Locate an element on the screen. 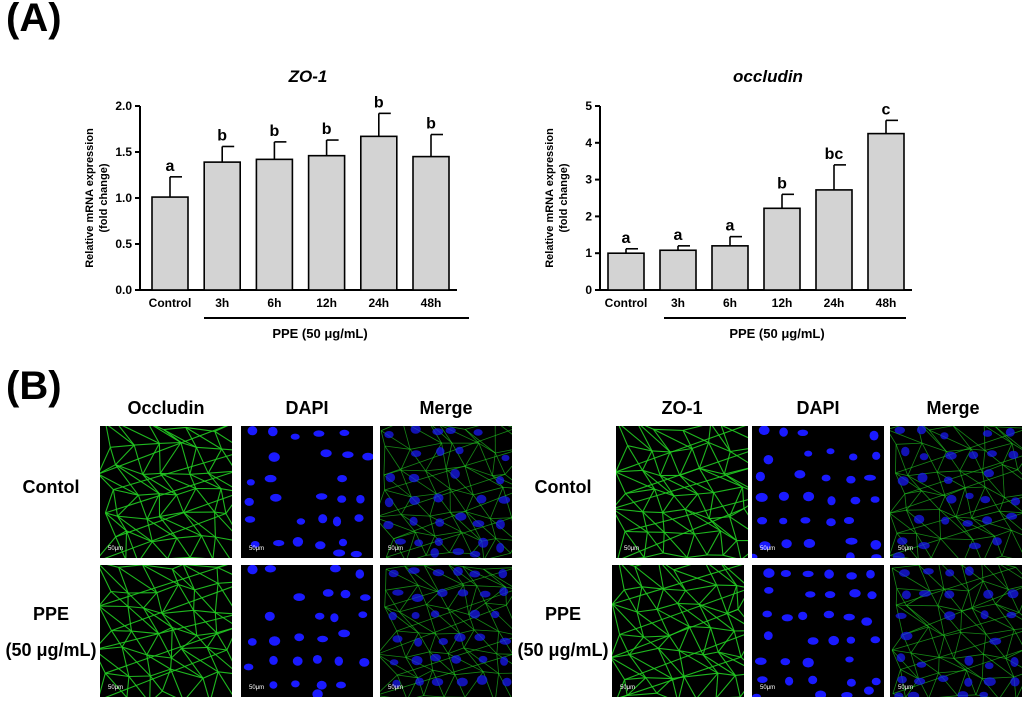 This screenshot has width=1024, height=703. row-head-ppe-left-line2: (50 μg/mL) is located at coordinates (51, 650).